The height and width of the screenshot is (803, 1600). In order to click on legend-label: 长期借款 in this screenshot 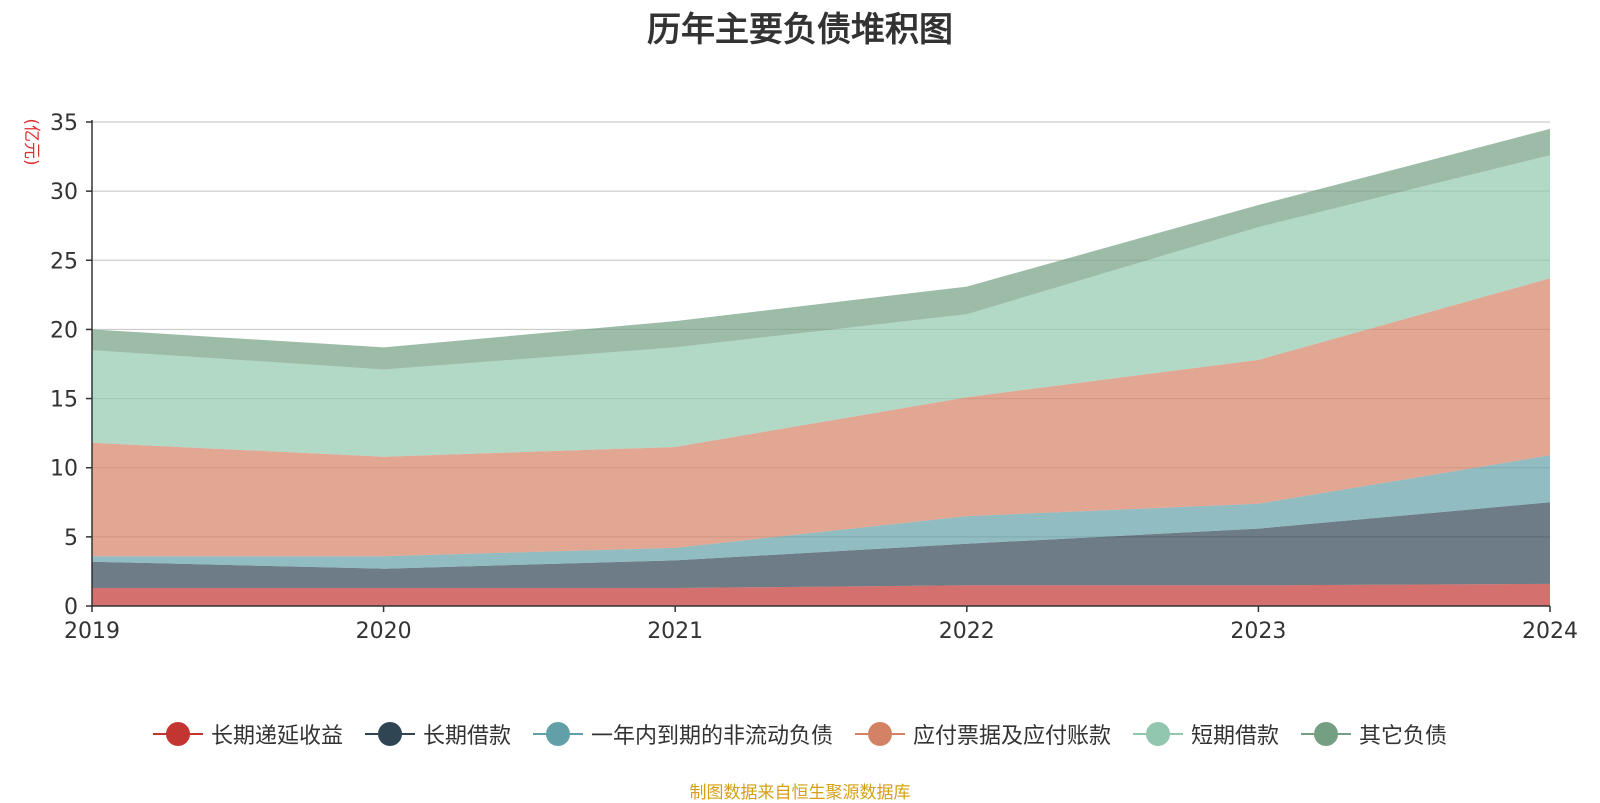, I will do `click(466, 736)`.